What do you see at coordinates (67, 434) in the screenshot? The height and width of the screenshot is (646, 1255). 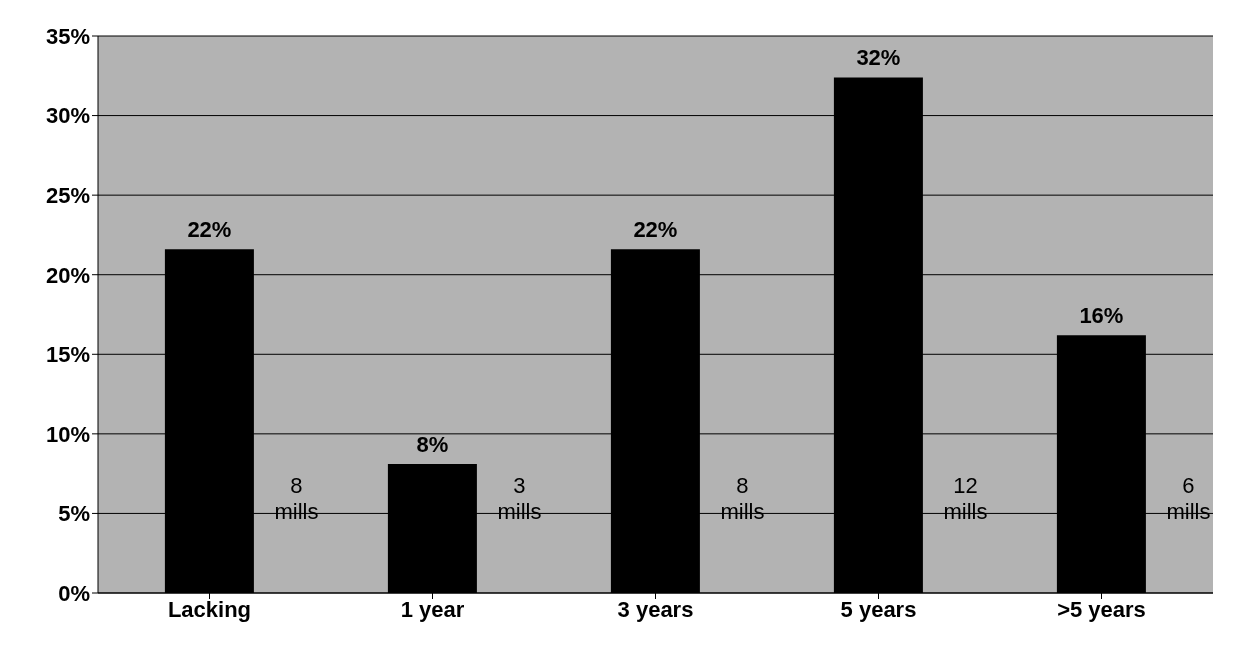 I see `y-tick-label: 10%` at bounding box center [67, 434].